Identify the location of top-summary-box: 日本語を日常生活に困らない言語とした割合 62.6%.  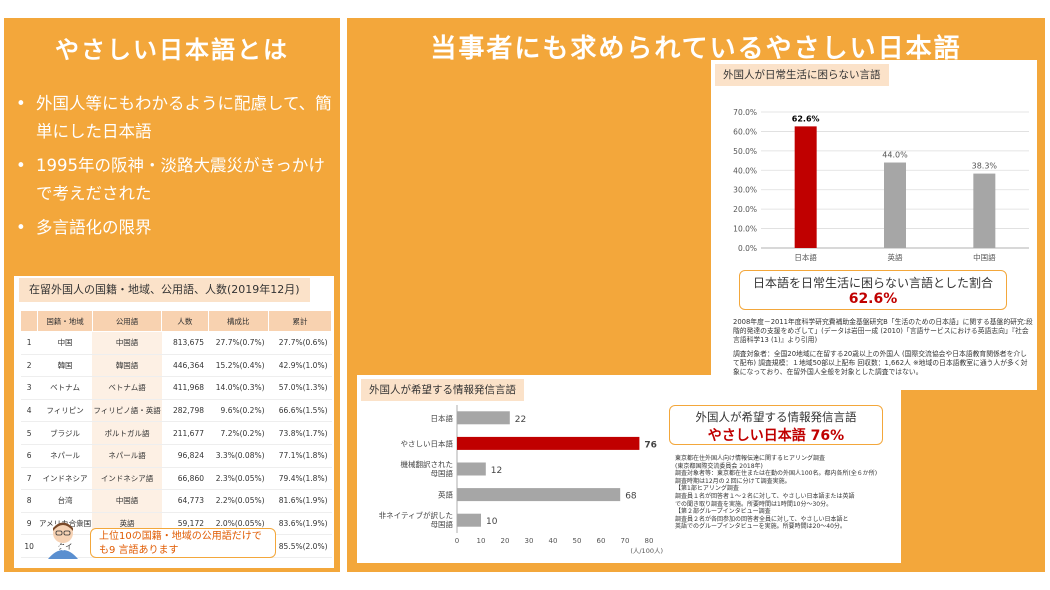
(873, 290).